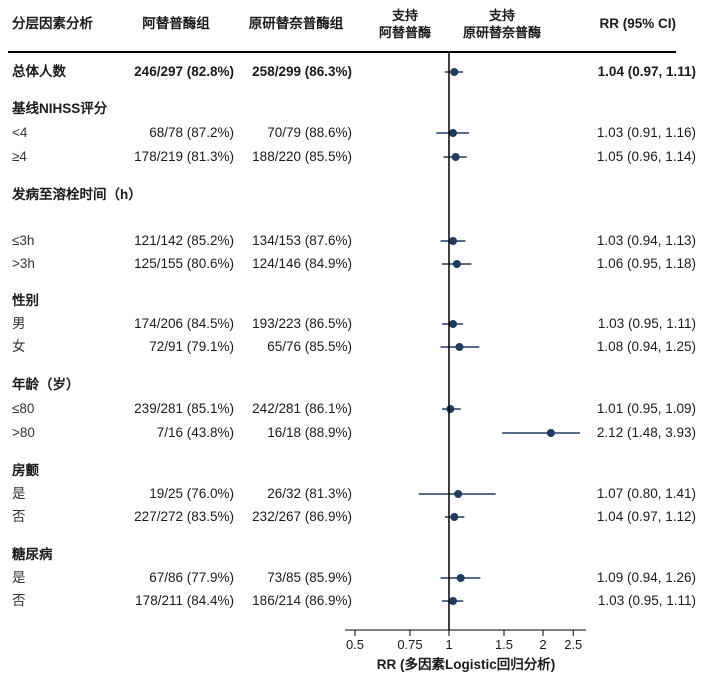  Describe the element at coordinates (573, 644) in the screenshot. I see `x-tick-label: 2.5` at that location.